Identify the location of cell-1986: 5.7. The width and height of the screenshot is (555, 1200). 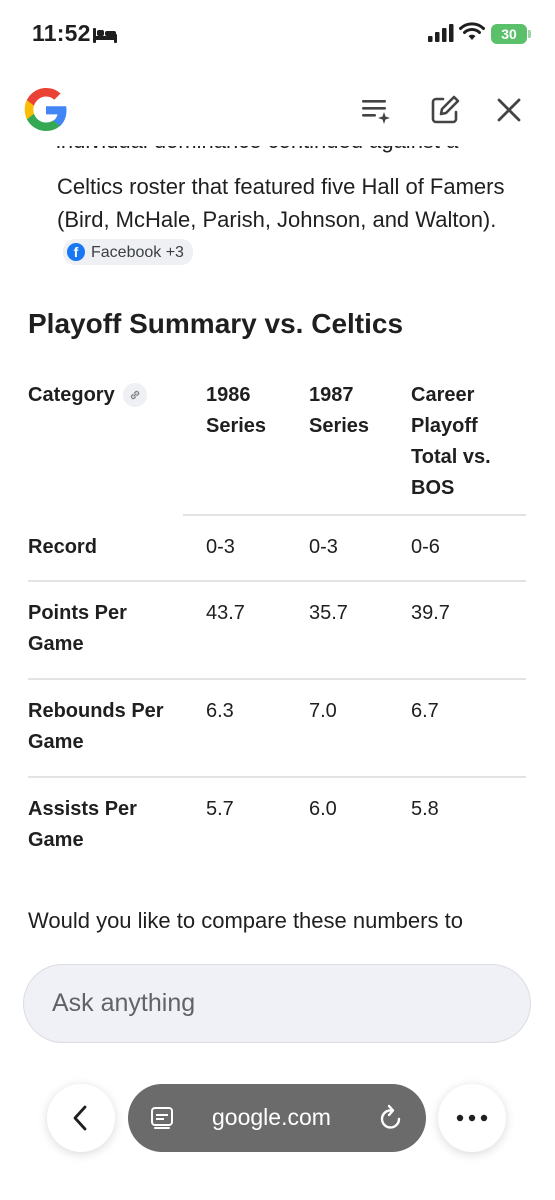
(220, 809).